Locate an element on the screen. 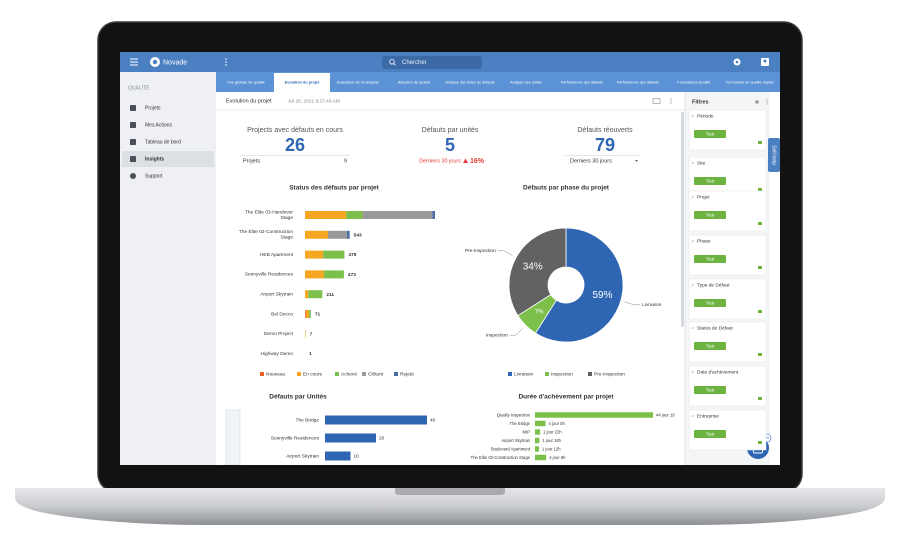  legend-label: Livraison is located at coordinates (524, 375).